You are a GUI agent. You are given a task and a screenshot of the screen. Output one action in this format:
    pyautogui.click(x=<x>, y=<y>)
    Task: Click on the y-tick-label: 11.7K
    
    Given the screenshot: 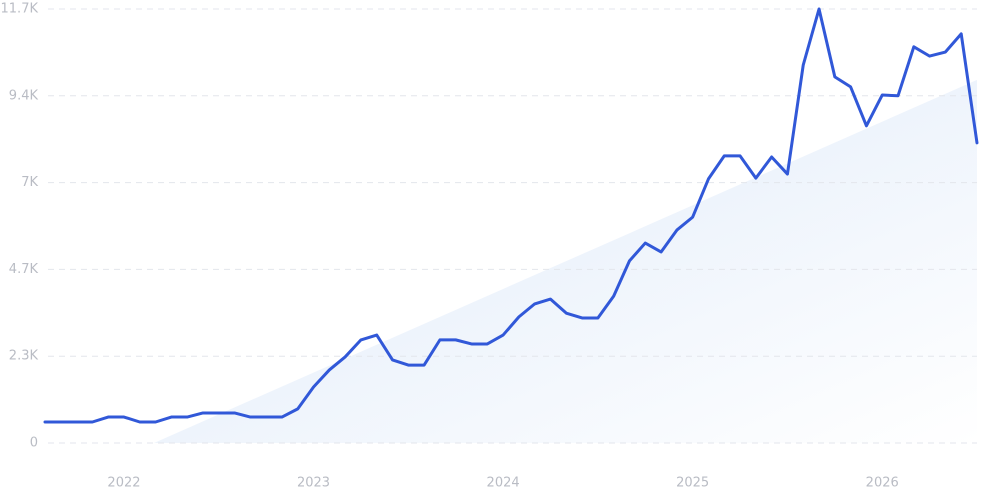 What is the action you would take?
    pyautogui.click(x=20, y=9)
    